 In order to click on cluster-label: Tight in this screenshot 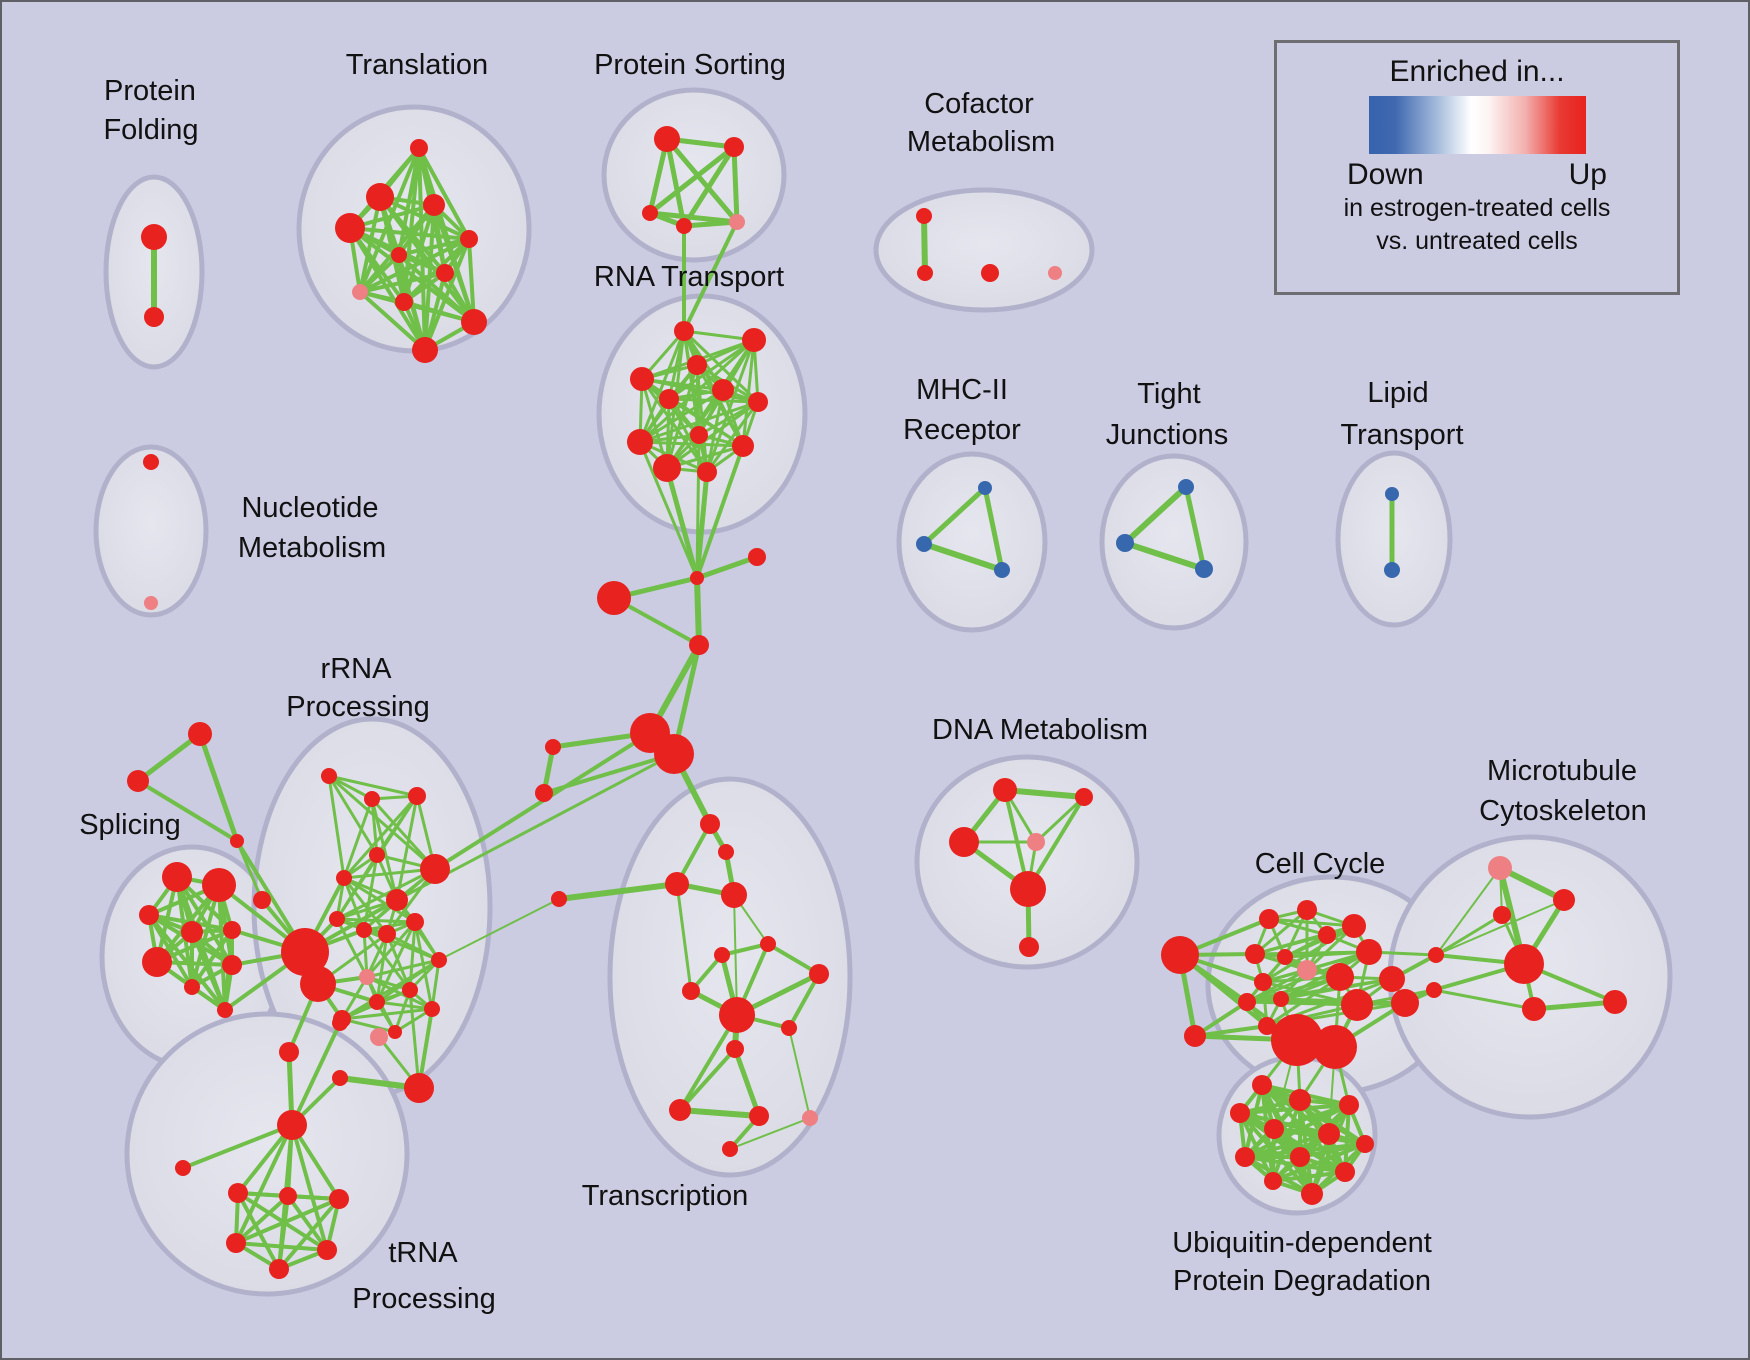, I will do `click(1168, 394)`.